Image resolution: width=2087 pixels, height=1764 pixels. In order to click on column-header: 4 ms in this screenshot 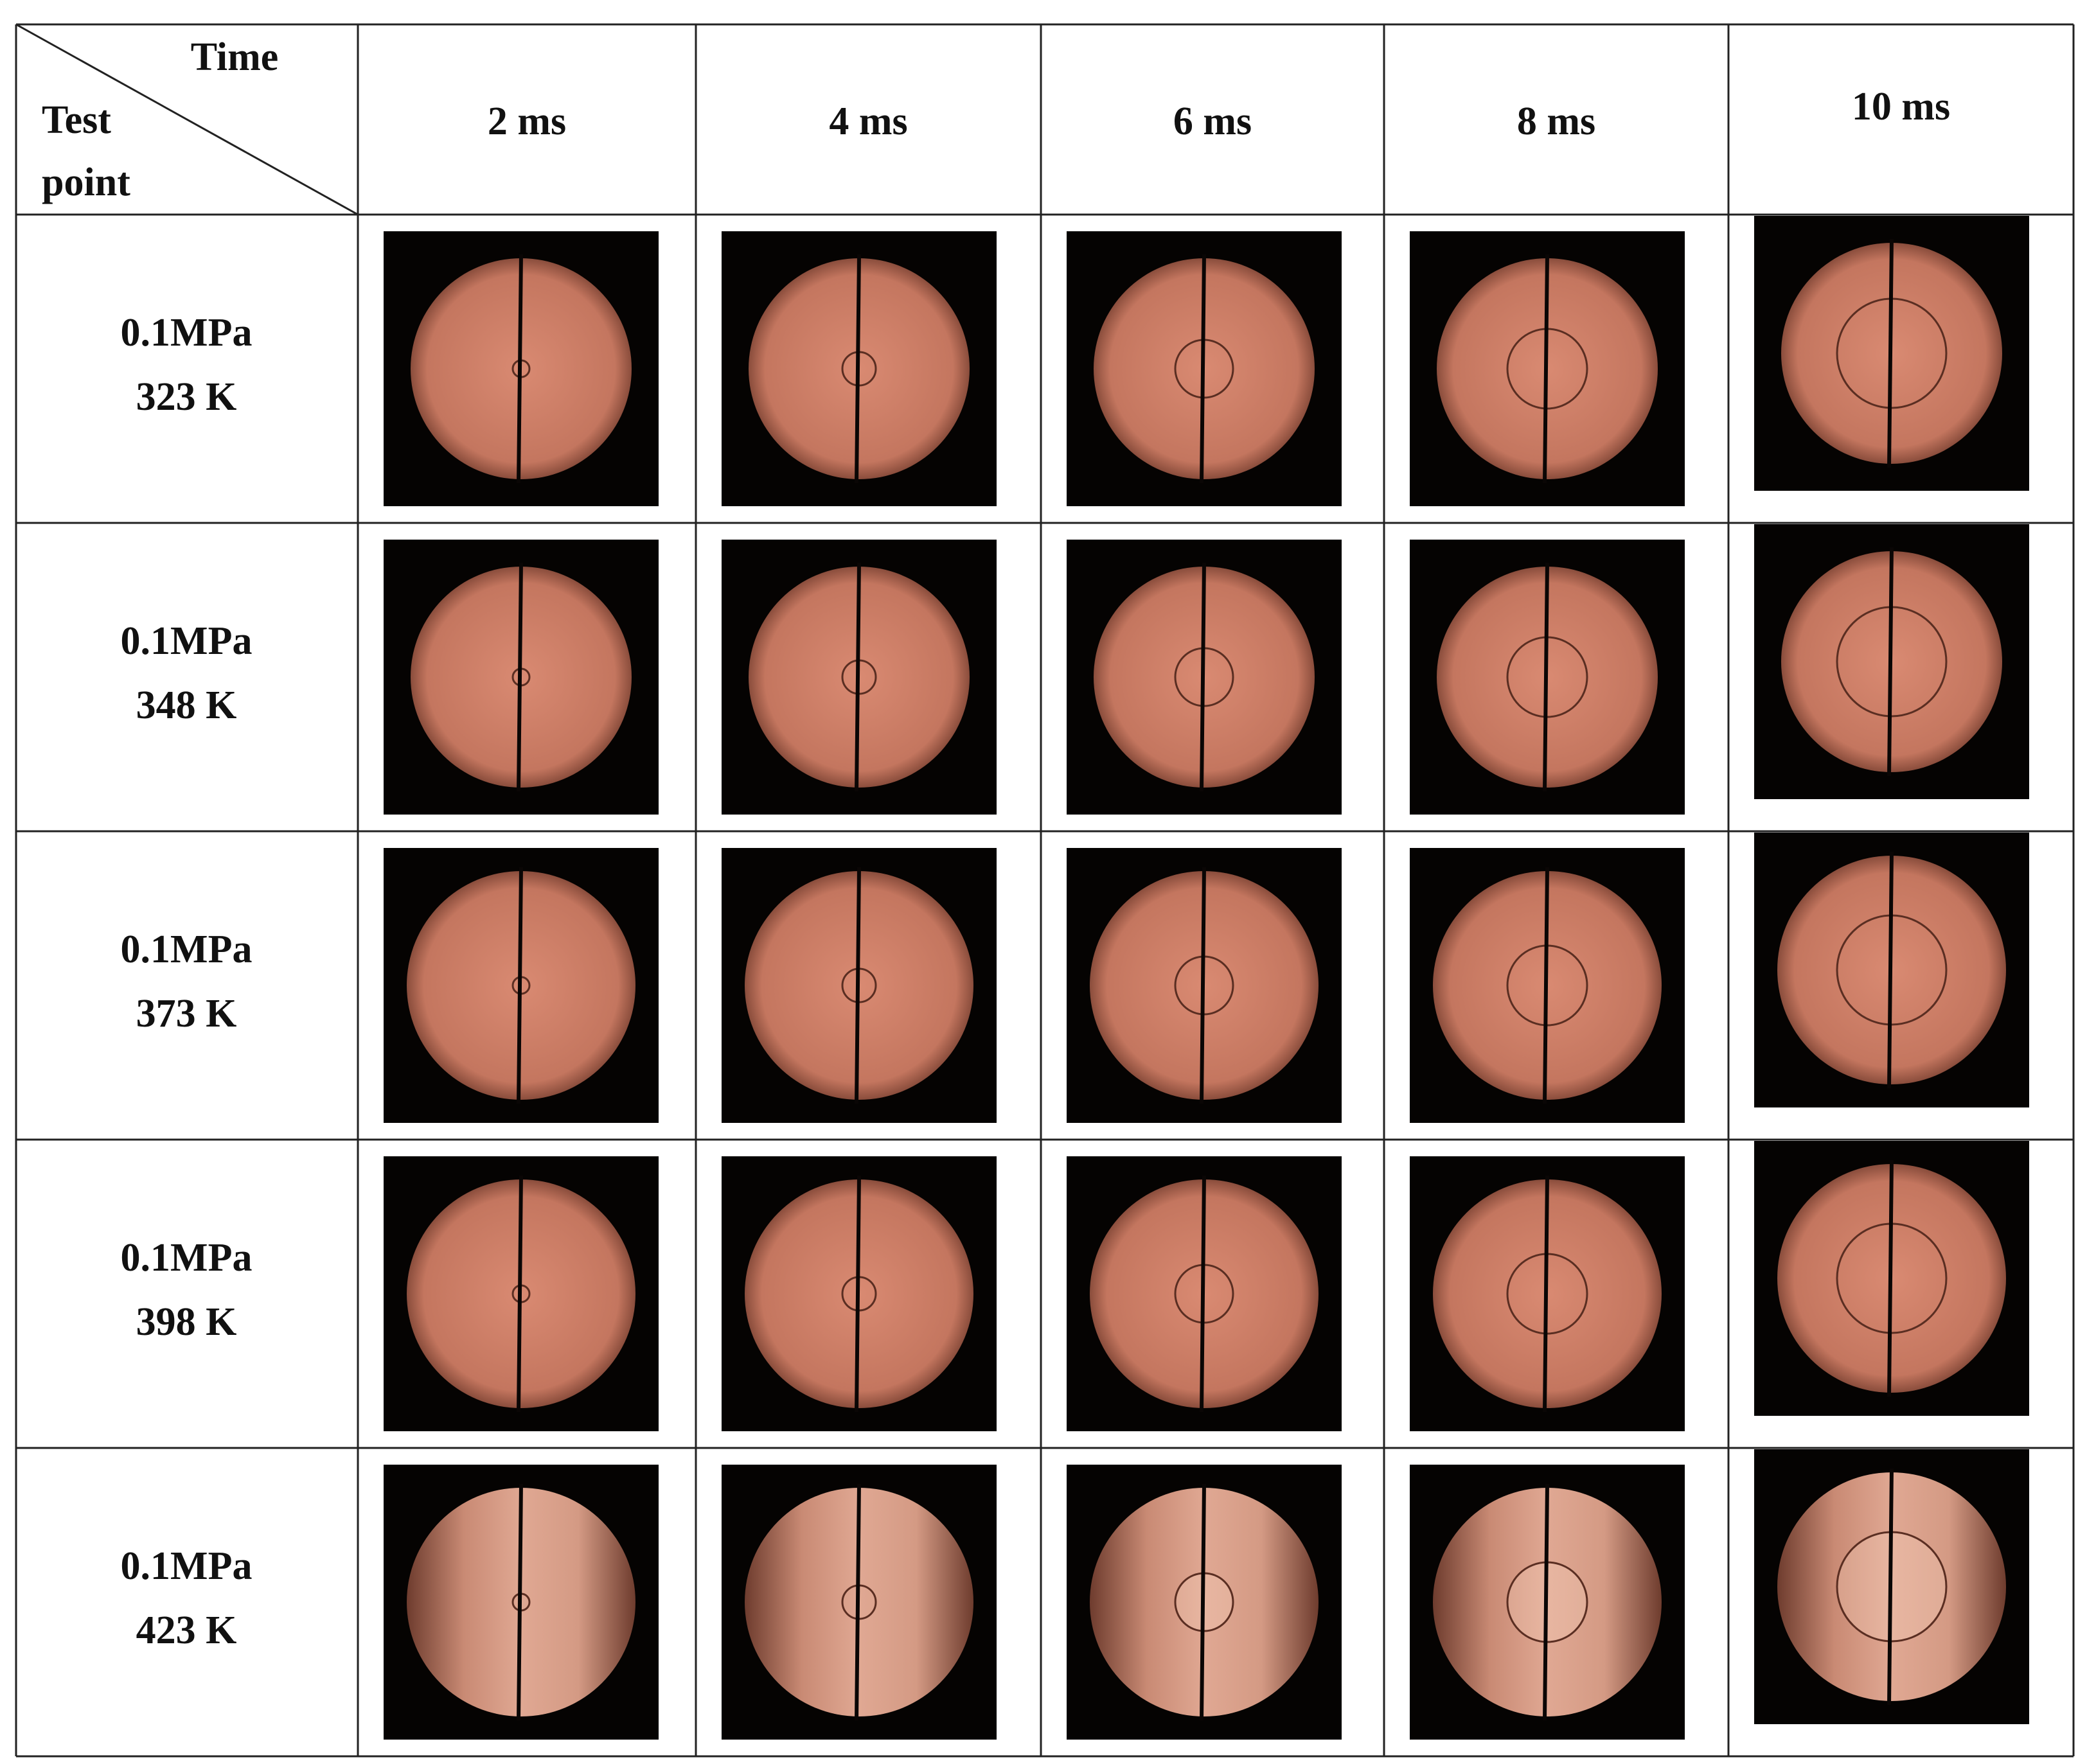, I will do `click(868, 121)`.